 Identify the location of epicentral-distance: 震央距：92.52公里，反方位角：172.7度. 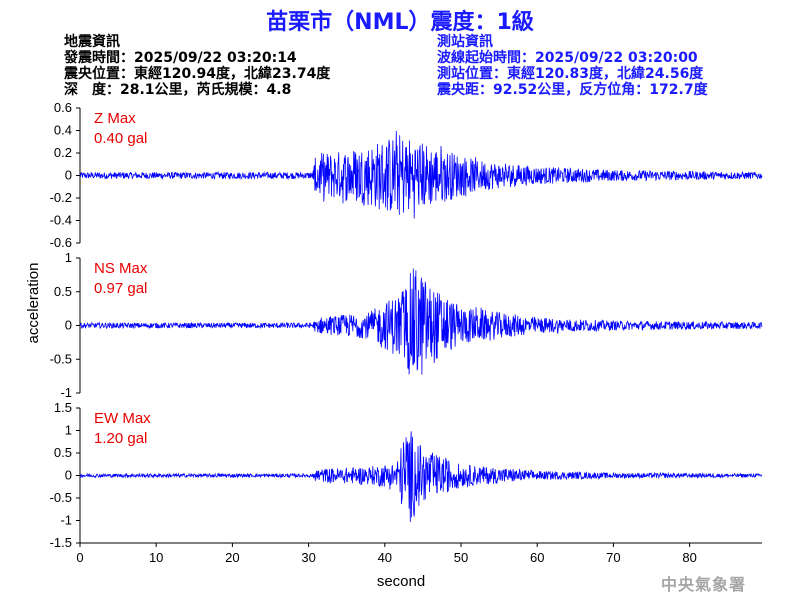
(572, 90).